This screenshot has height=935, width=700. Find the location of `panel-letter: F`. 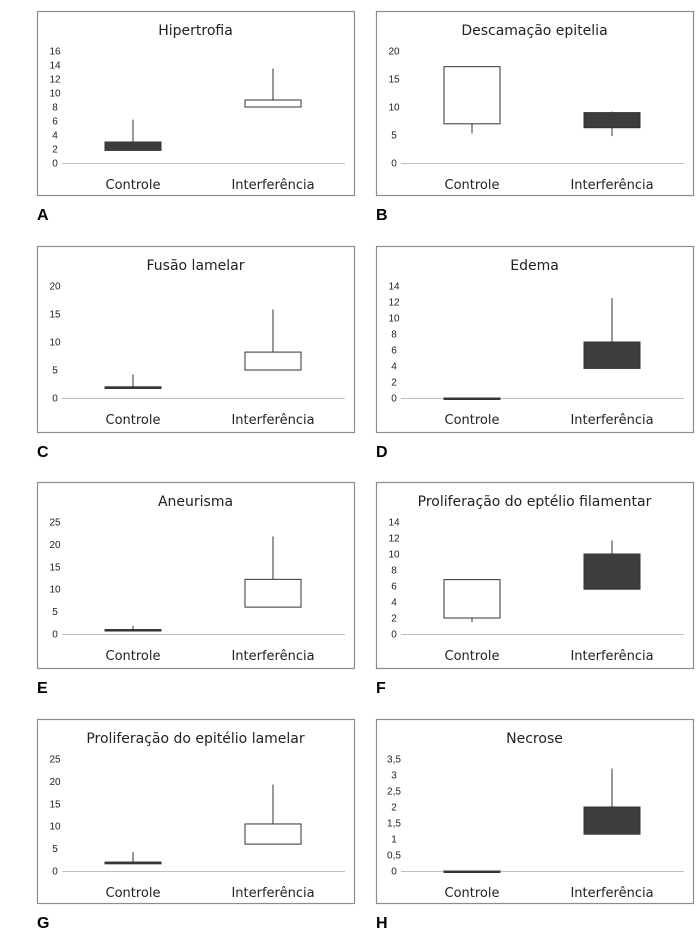

panel-letter: F is located at coordinates (381, 688).